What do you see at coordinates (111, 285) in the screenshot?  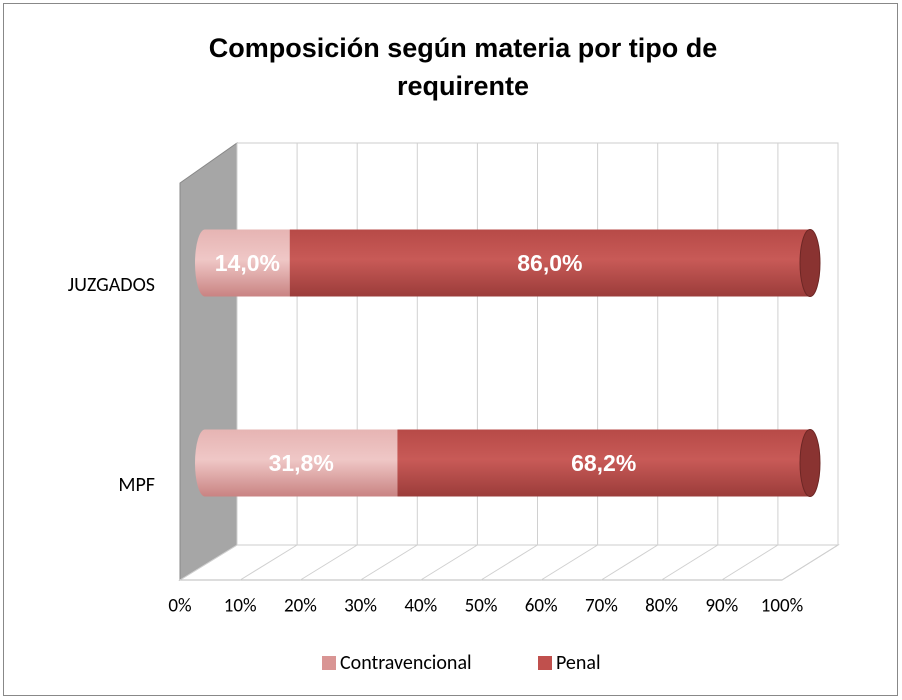 I see `y-tick-label: JUZGADOS` at bounding box center [111, 285].